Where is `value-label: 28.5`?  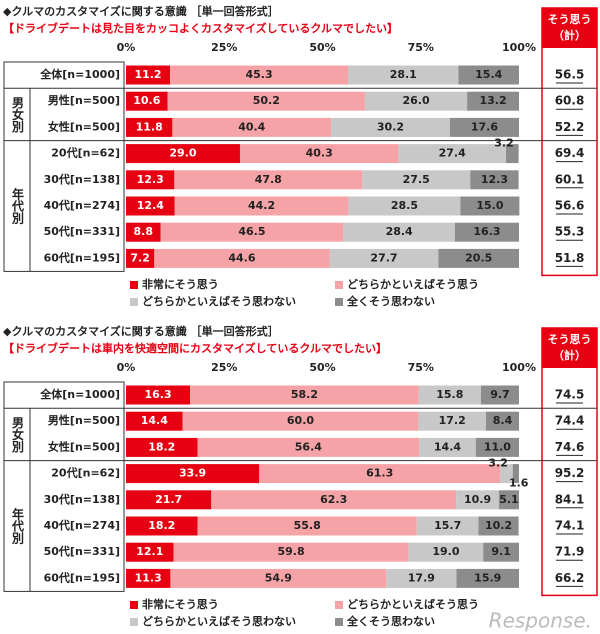 value-label: 28.5 is located at coordinates (404, 205).